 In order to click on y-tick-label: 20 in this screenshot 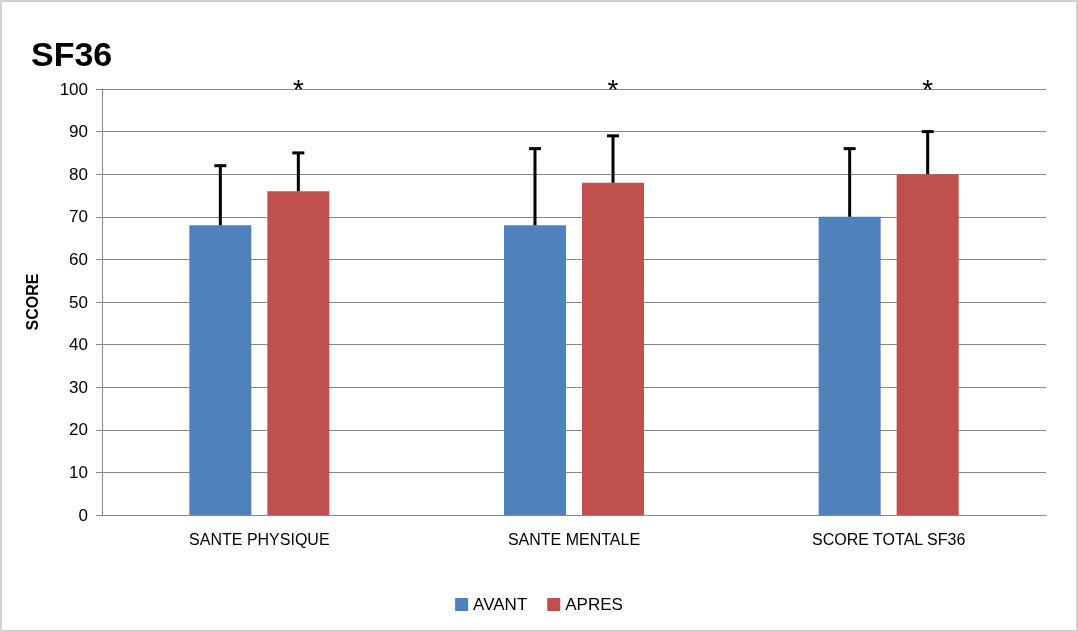, I will do `click(78, 430)`.